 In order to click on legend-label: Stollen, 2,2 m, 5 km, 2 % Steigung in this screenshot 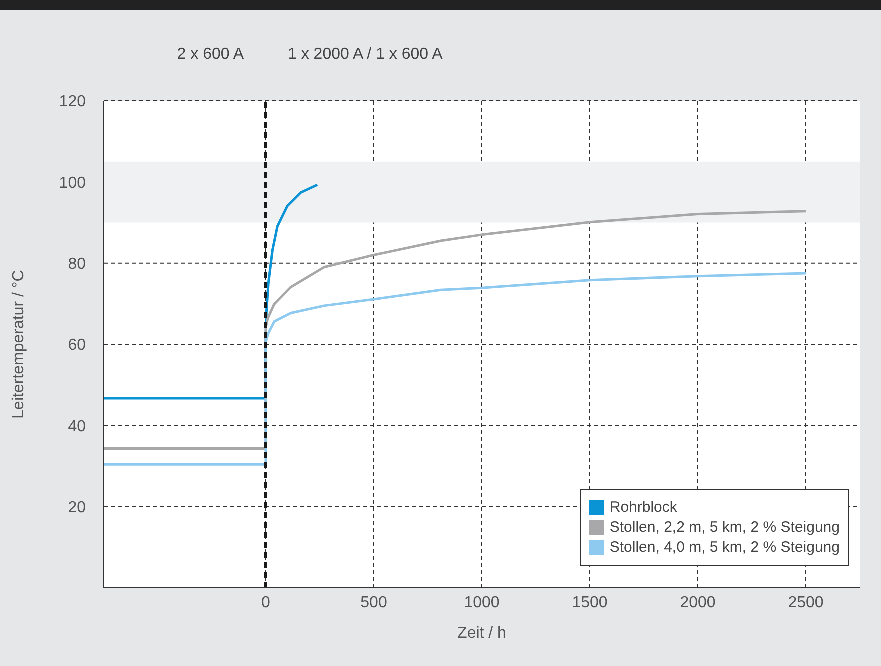, I will do `click(725, 527)`.